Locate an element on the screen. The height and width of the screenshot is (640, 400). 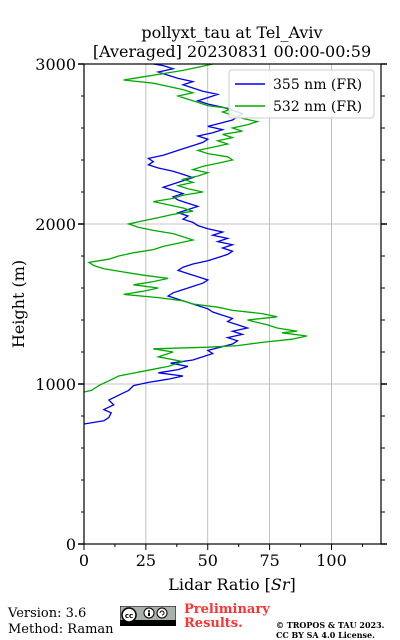
y-tick-label: 3000 is located at coordinates (55, 64).